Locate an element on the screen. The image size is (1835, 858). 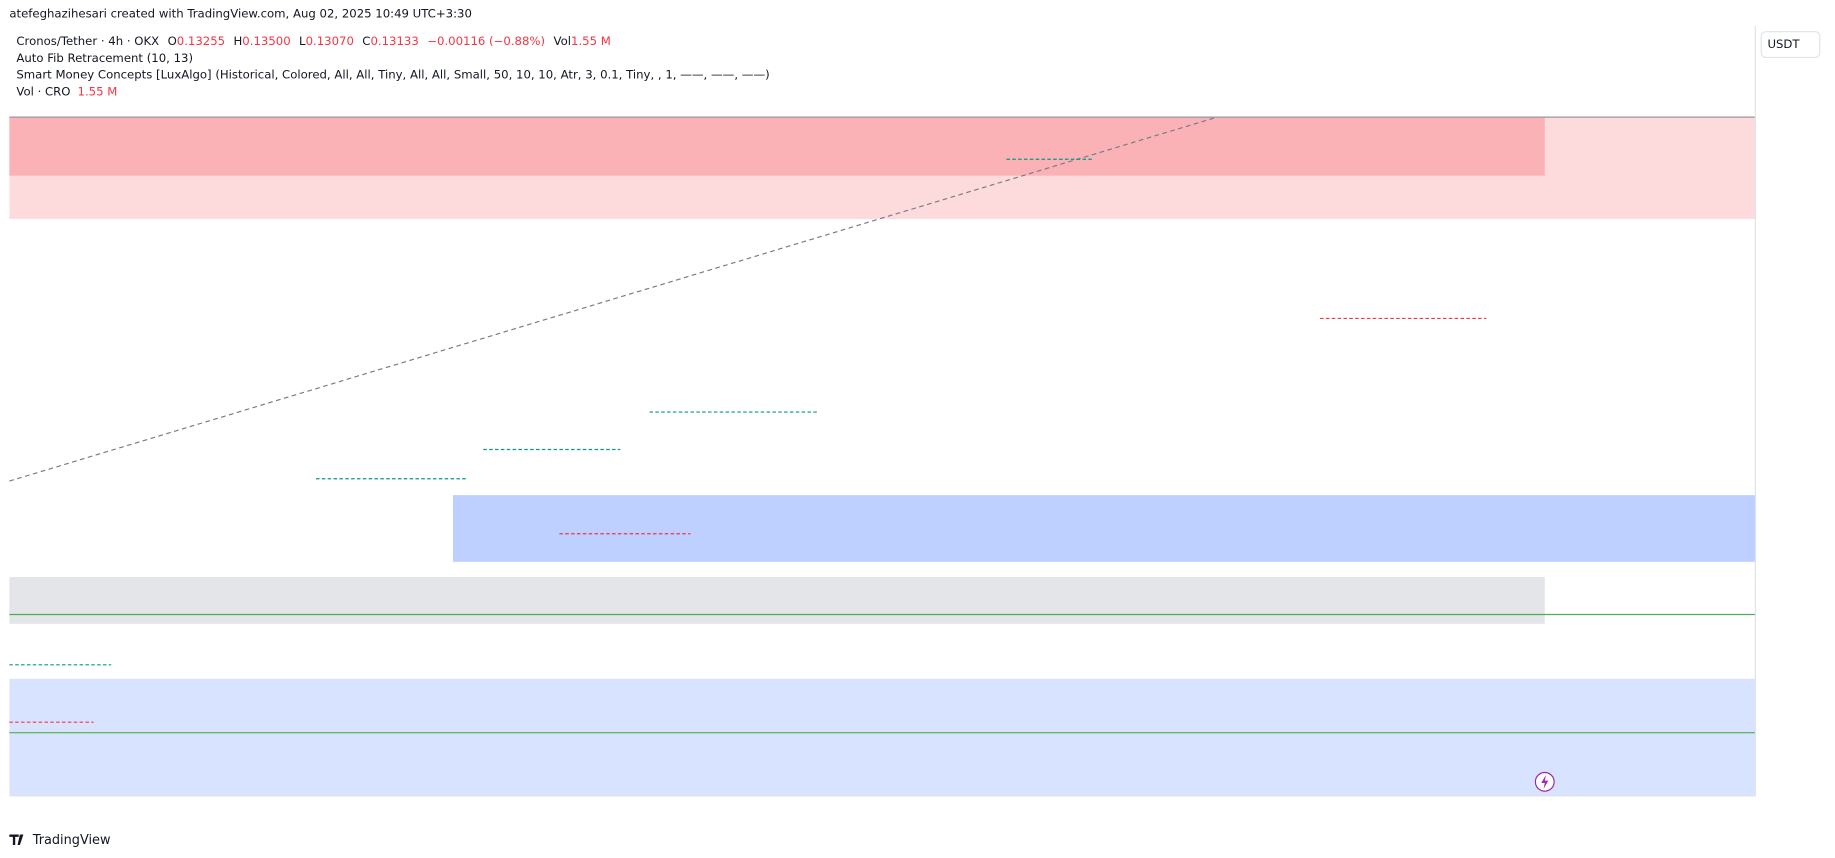
premium-zone is located at coordinates (882, 168).